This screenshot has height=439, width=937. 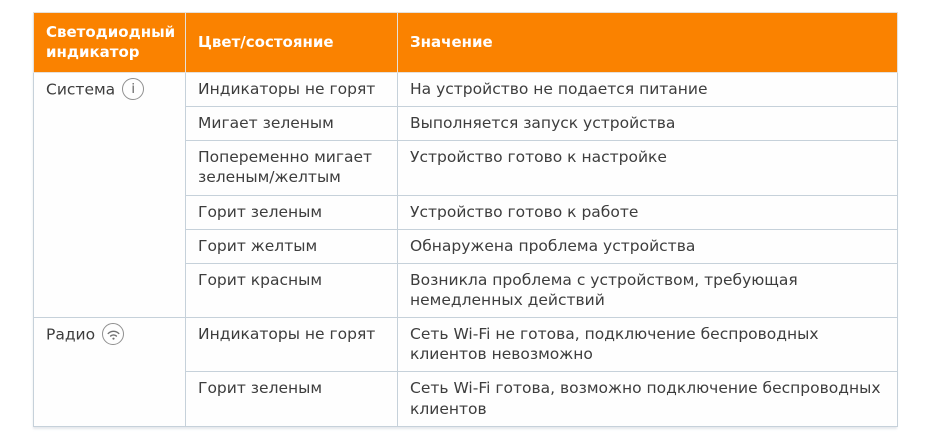 I want to click on header-cell-indicator: Светодиодный индикатор, so click(x=109, y=42).